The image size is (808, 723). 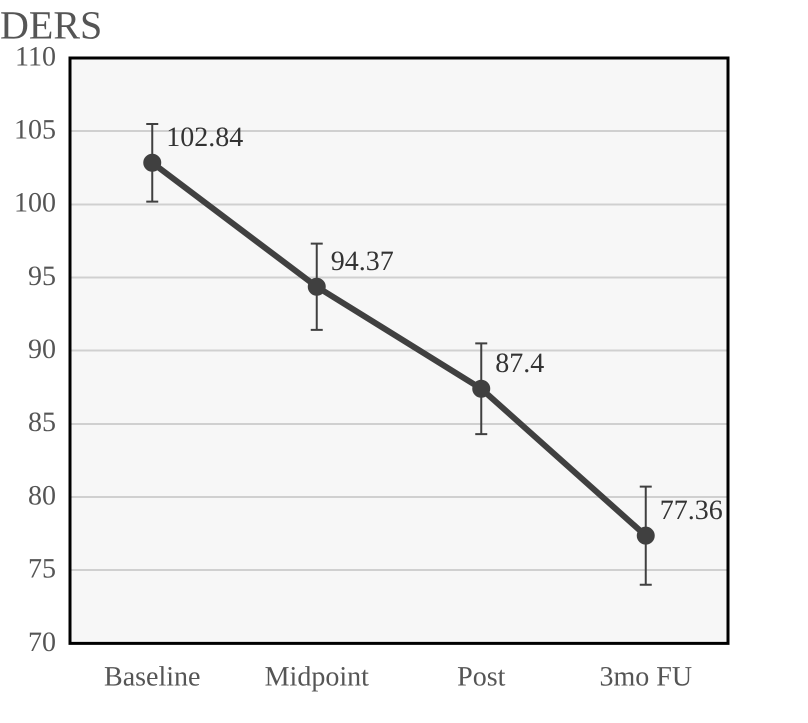 I want to click on y-tick-label: 100, so click(x=35, y=203).